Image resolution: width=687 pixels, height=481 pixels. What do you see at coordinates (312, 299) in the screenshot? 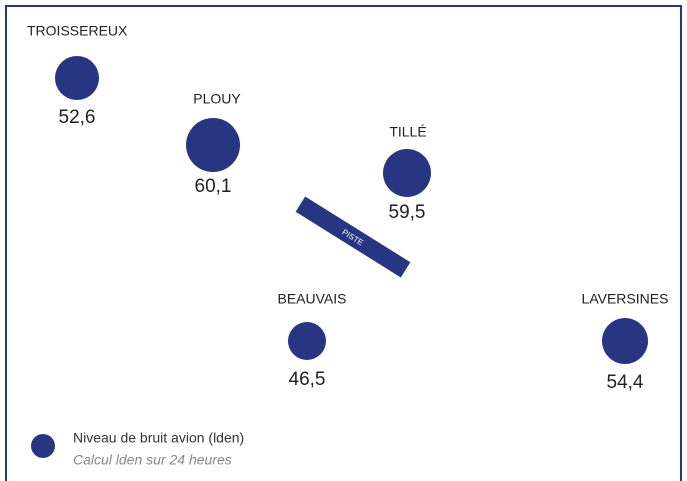
I see `place-name: BEAUVAIS` at bounding box center [312, 299].